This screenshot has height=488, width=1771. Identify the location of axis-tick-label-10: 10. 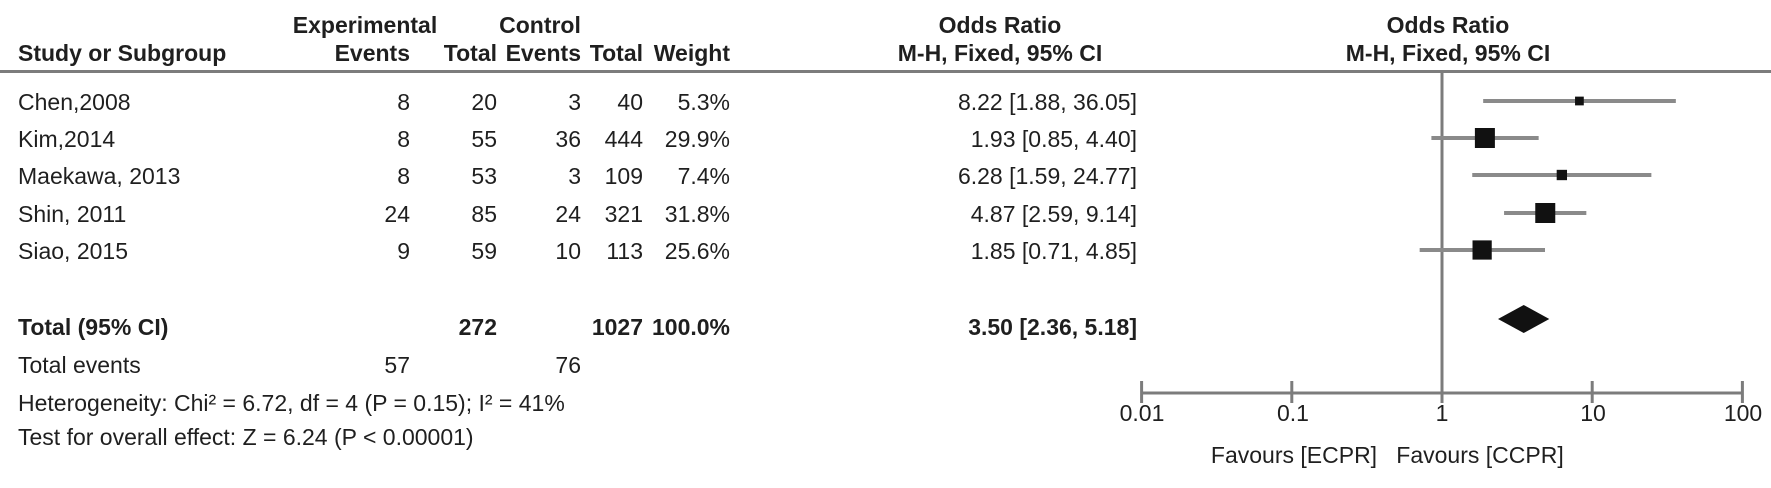
(1593, 413).